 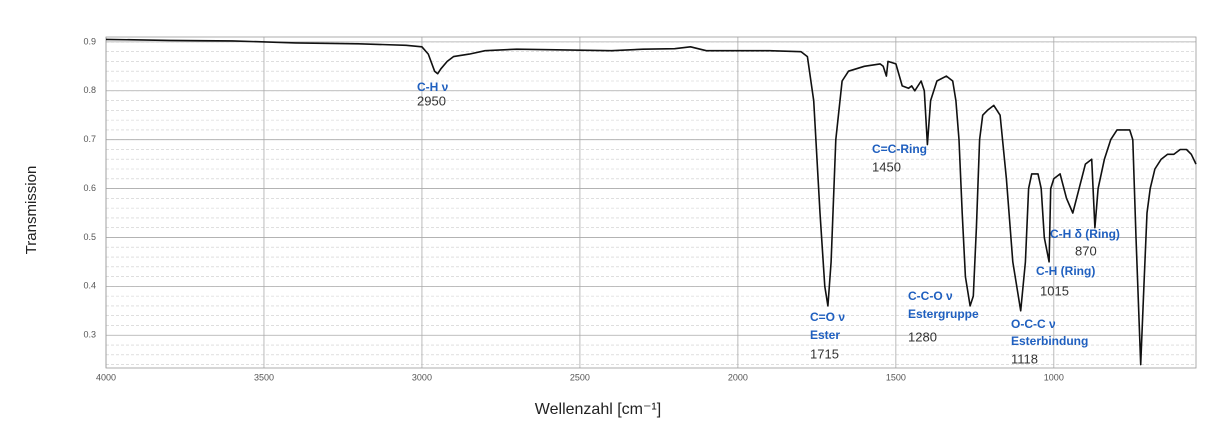 What do you see at coordinates (89, 237) in the screenshot?
I see `y-tick-label: 0.5` at bounding box center [89, 237].